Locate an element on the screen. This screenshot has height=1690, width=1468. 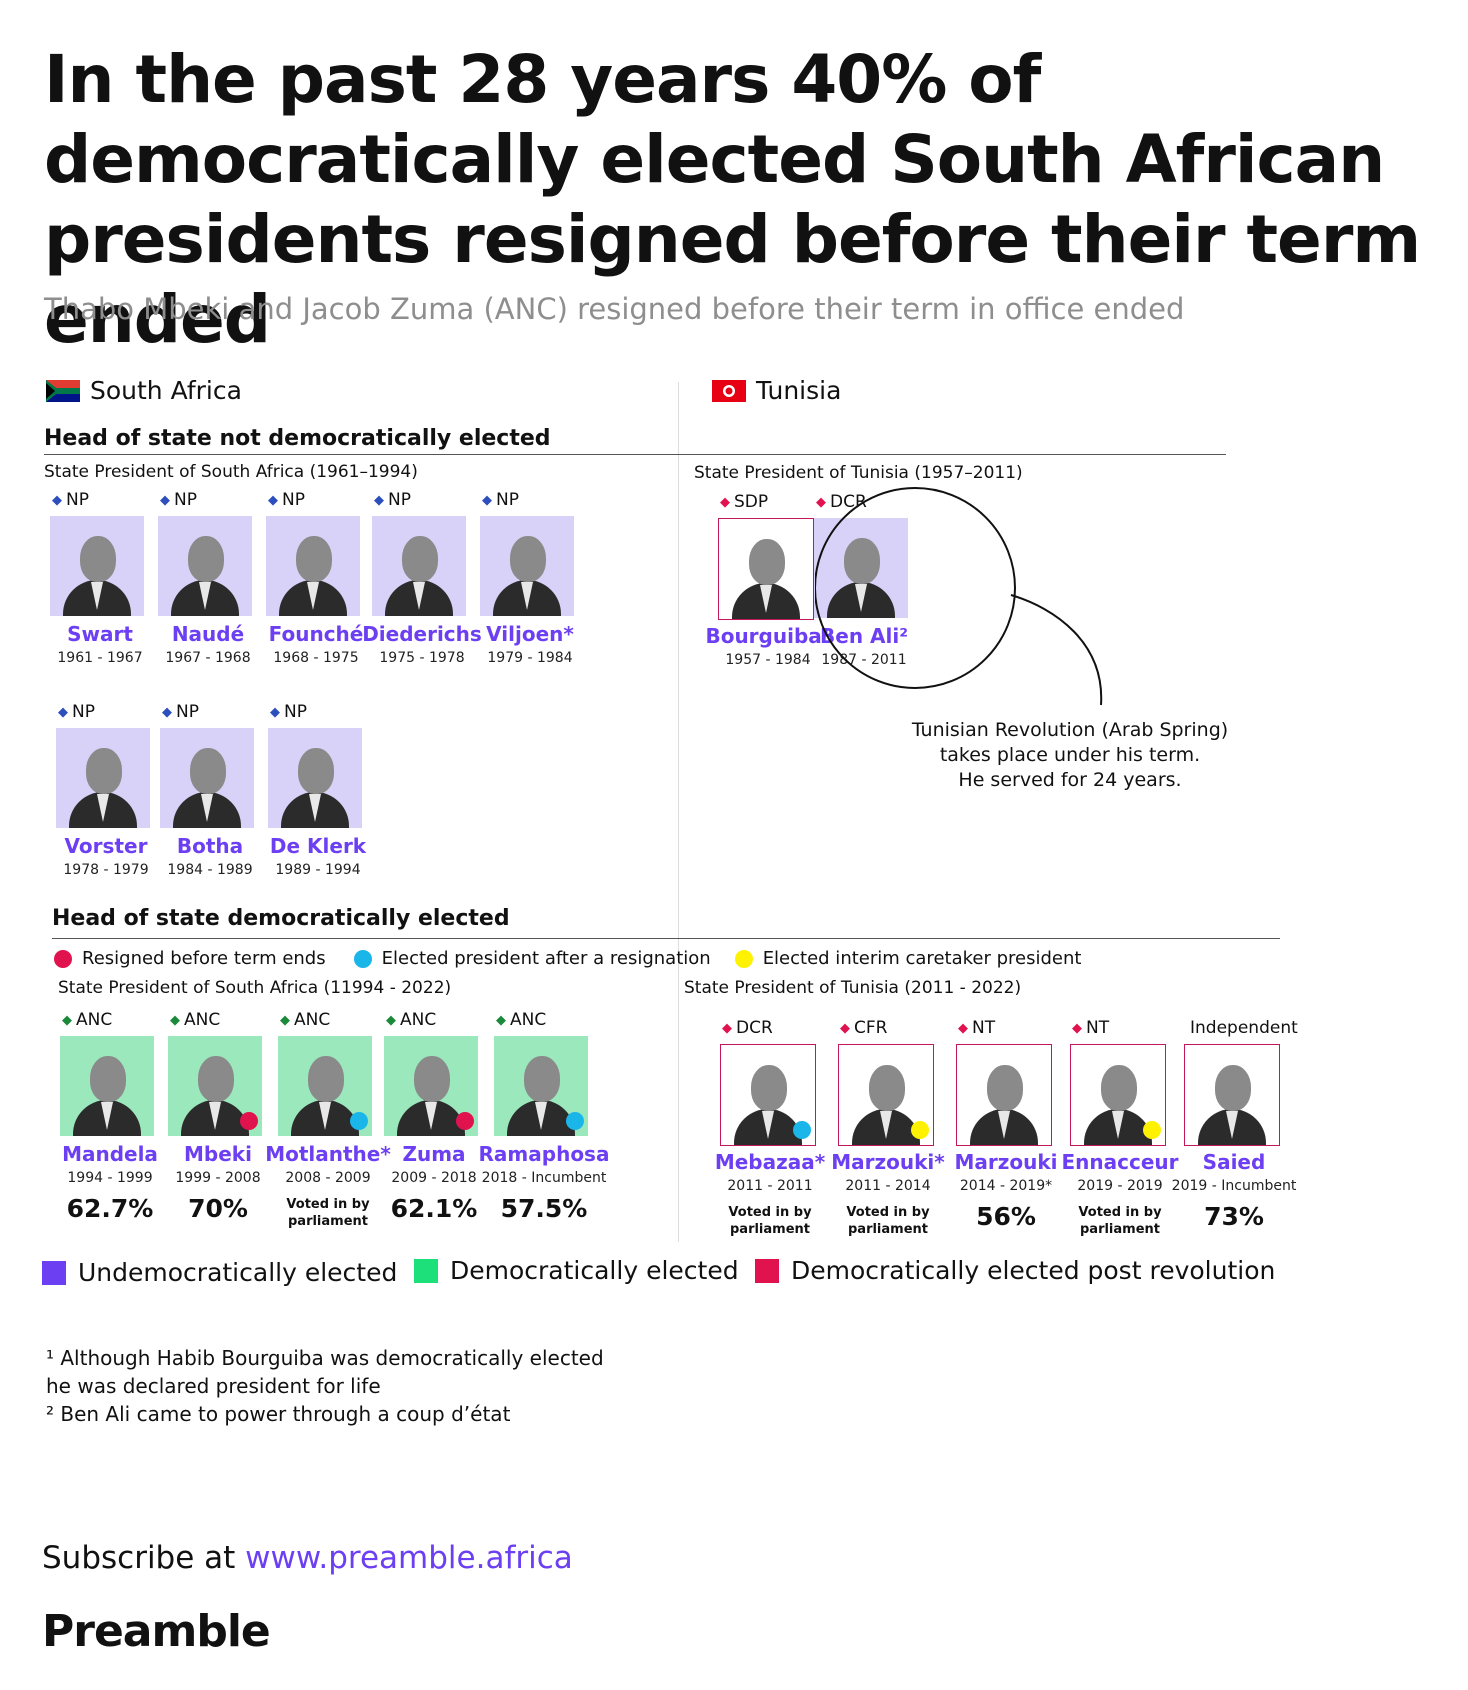
subhead-tn-old: State President of Tunisia (1957–2011) is located at coordinates (858, 473).